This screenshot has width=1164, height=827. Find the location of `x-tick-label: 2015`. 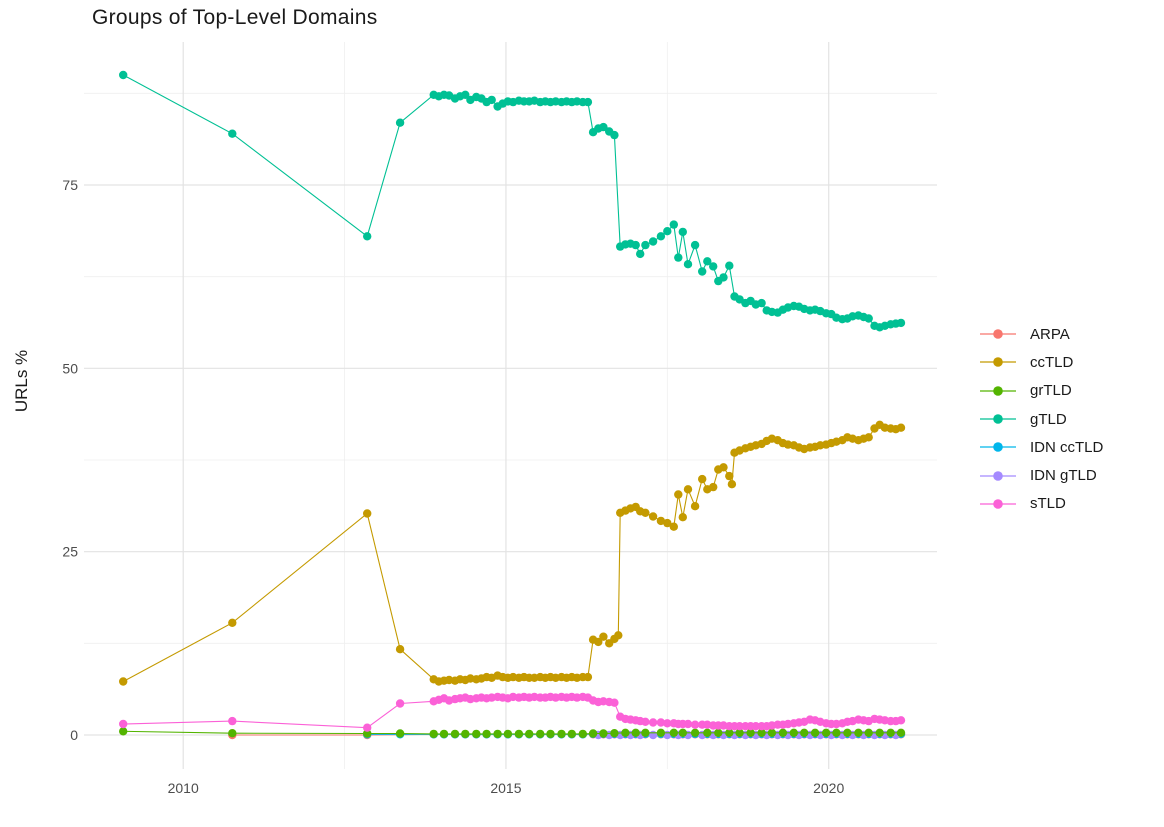

x-tick-label: 2015 is located at coordinates (505, 788).